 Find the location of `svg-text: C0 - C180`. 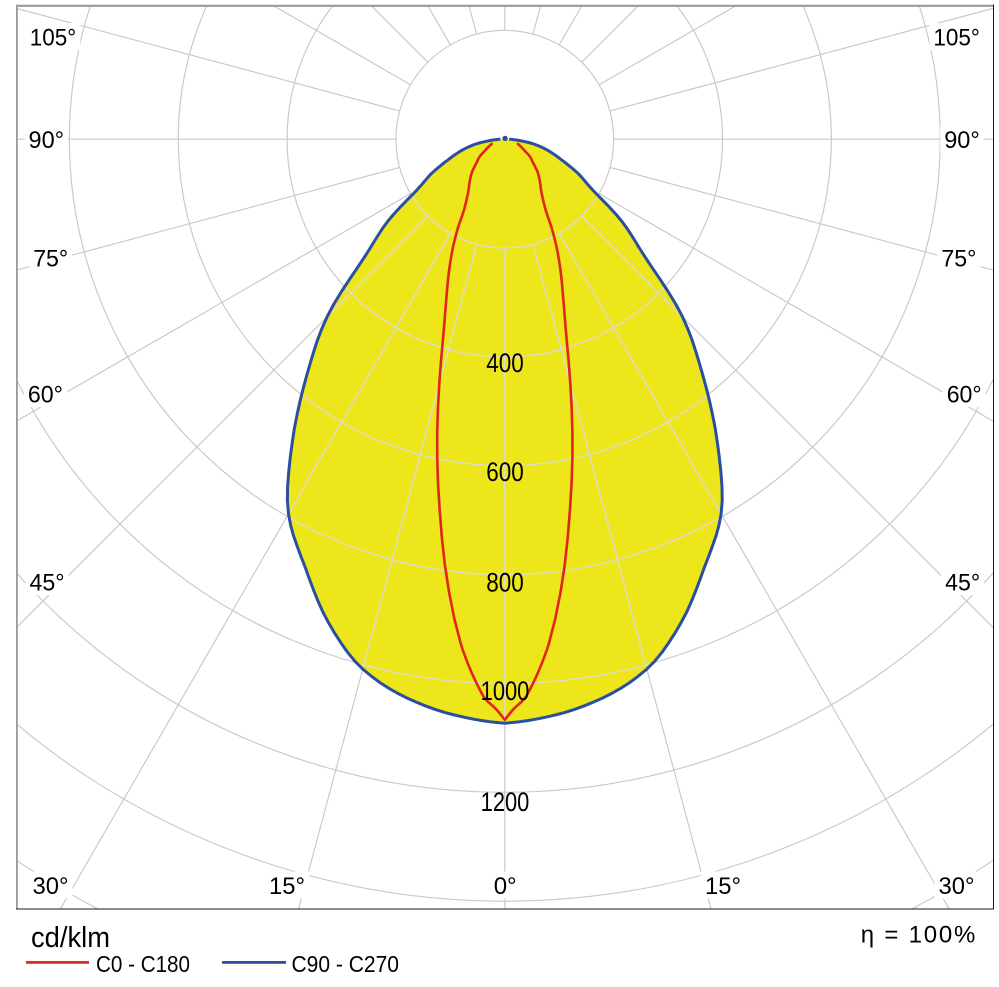

svg-text: C0 - C180 is located at coordinates (143, 964).